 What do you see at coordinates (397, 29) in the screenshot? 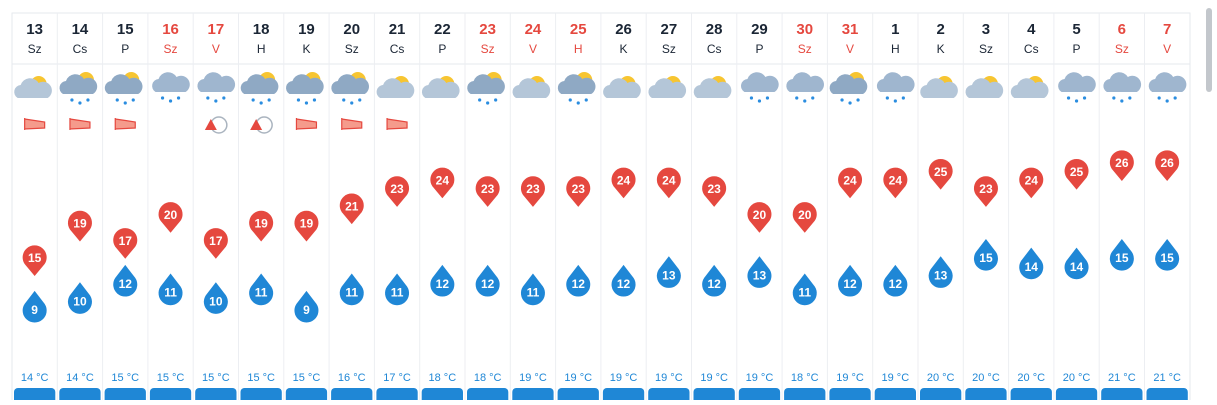
I see `day-number: 21` at bounding box center [397, 29].